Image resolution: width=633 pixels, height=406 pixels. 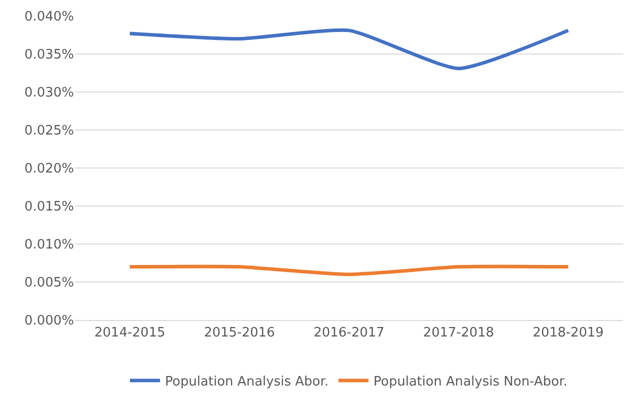 What do you see at coordinates (349, 333) in the screenshot?
I see `x-tick-label: 2016-2017` at bounding box center [349, 333].